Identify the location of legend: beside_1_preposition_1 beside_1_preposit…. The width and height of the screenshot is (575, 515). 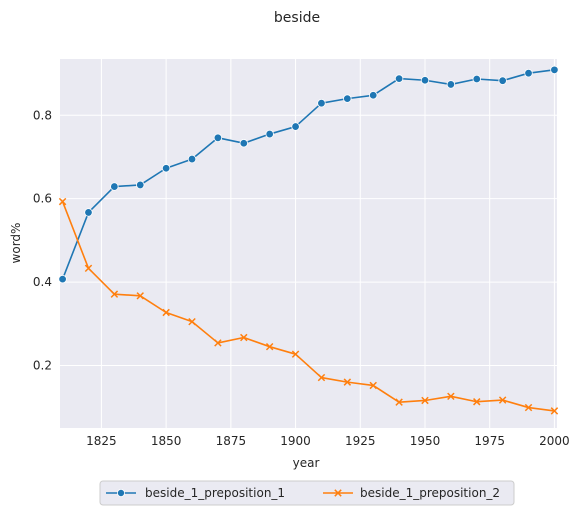
(307, 493).